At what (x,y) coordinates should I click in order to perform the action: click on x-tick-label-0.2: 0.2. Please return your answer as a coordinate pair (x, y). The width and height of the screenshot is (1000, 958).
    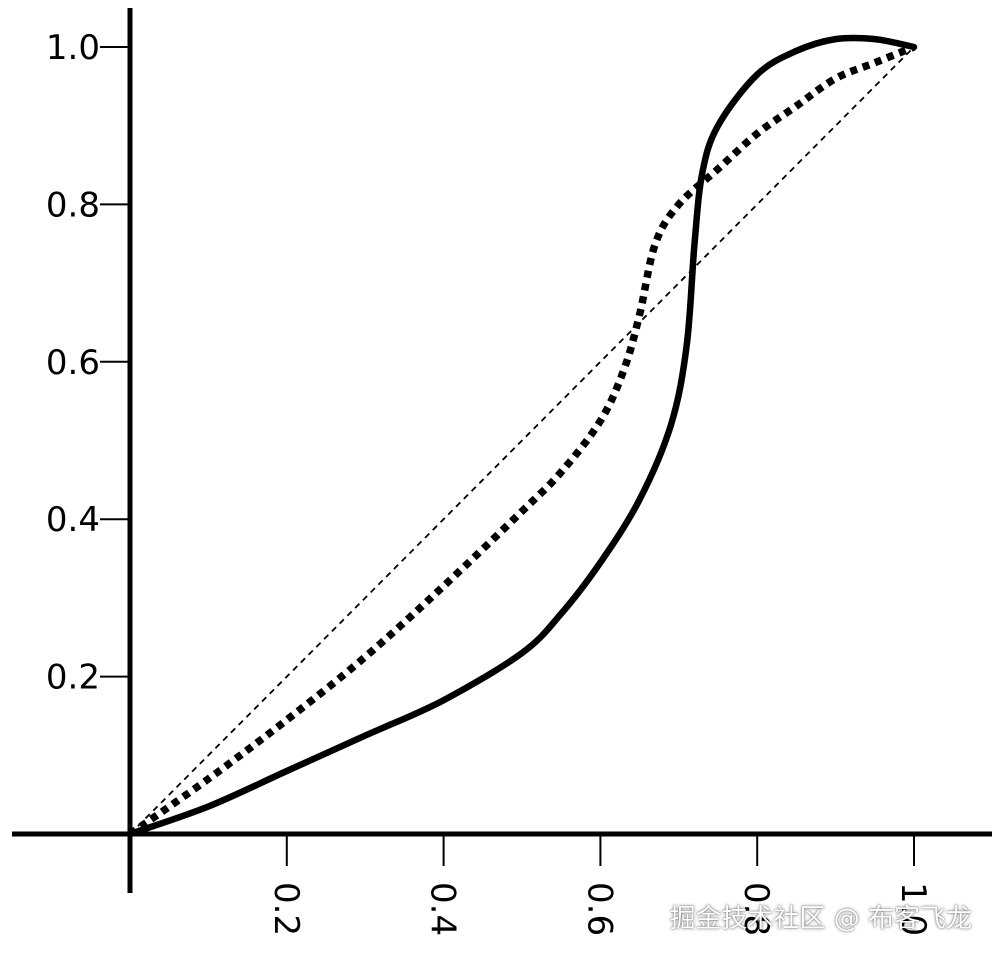
    Looking at the image, I should click on (286, 909).